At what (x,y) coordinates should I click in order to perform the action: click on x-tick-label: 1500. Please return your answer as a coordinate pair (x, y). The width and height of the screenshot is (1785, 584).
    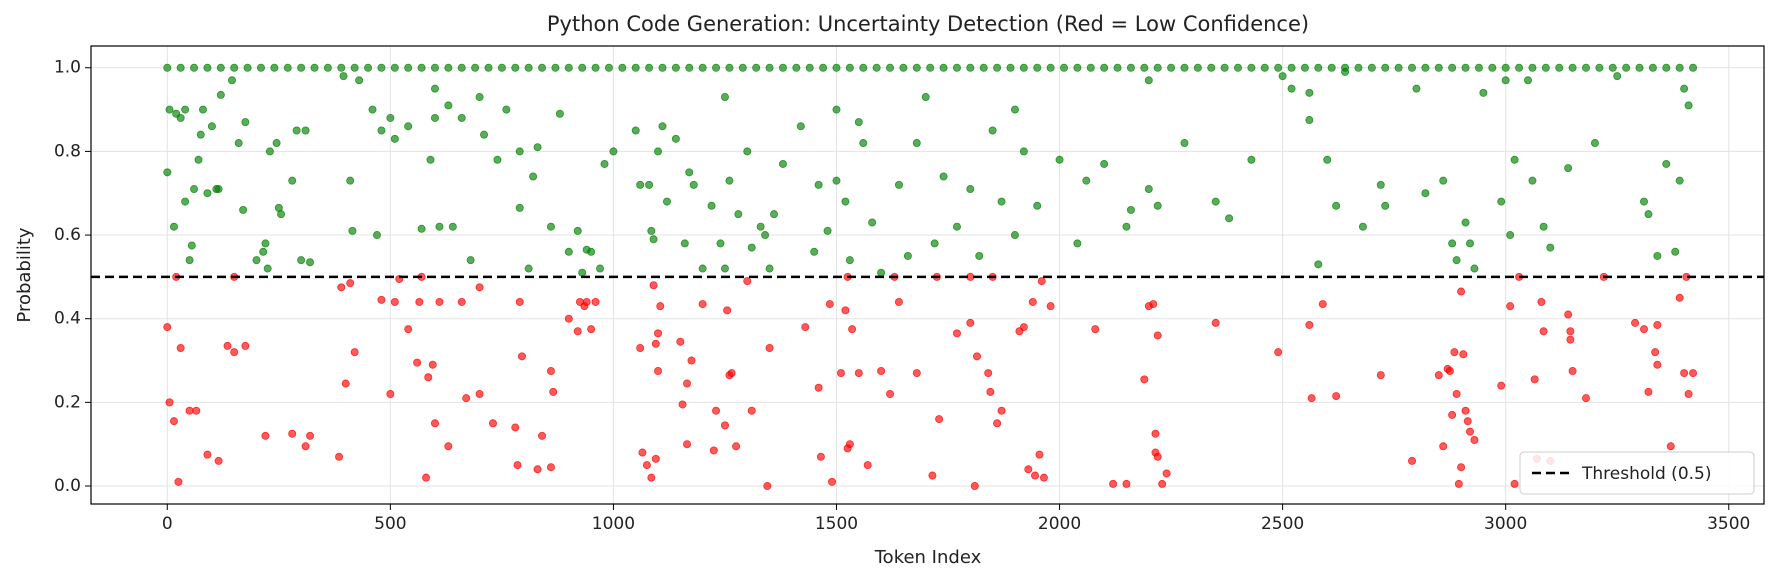
    Looking at the image, I should click on (836, 524).